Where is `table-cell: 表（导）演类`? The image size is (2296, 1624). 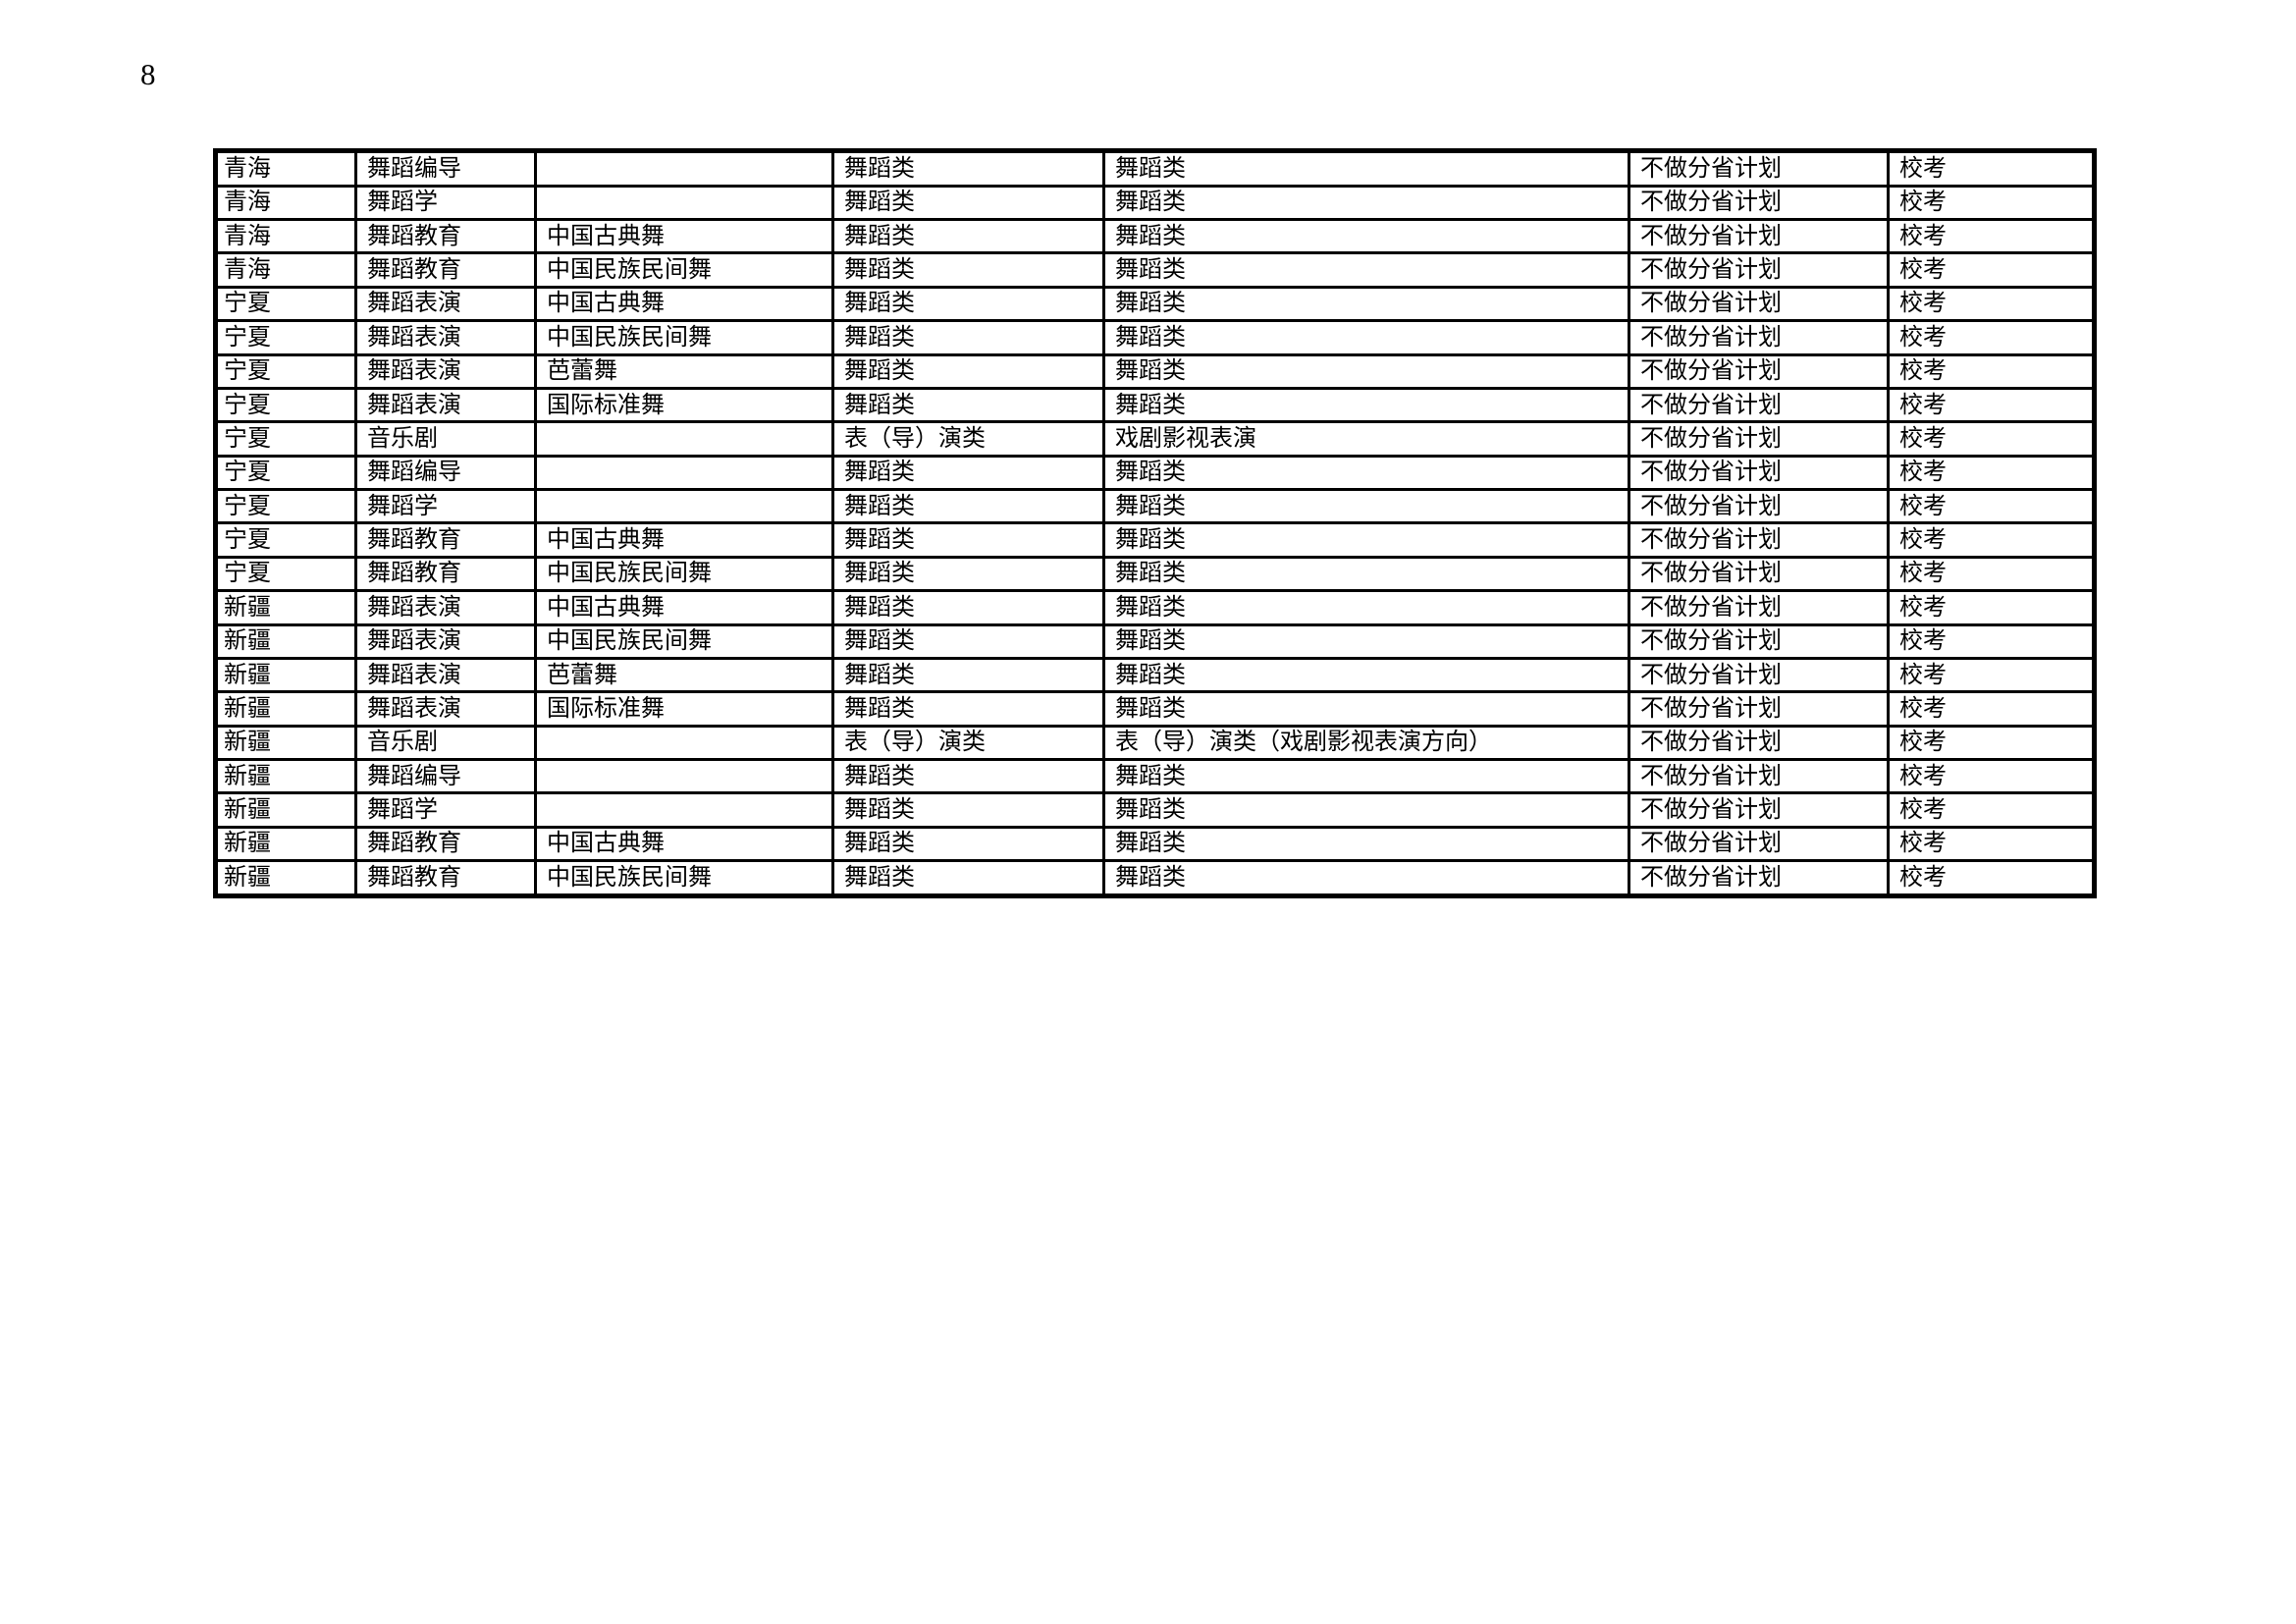 table-cell: 表（导）演类 is located at coordinates (968, 743).